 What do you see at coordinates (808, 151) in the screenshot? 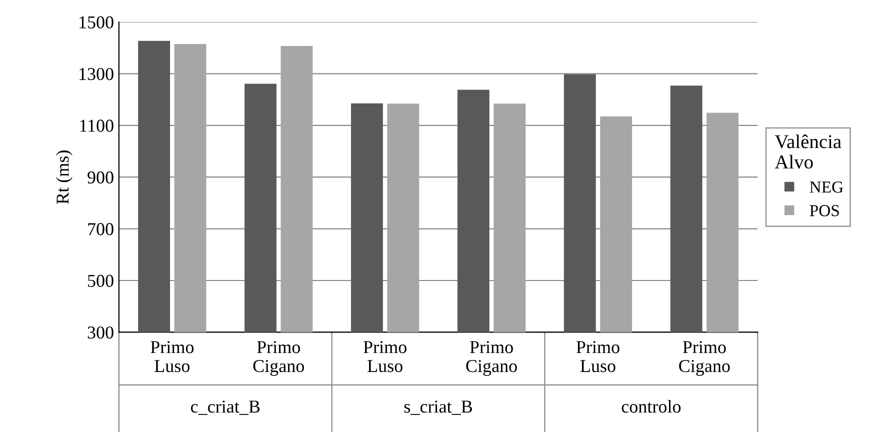
I see `legend-title: Valência Alvo` at bounding box center [808, 151].